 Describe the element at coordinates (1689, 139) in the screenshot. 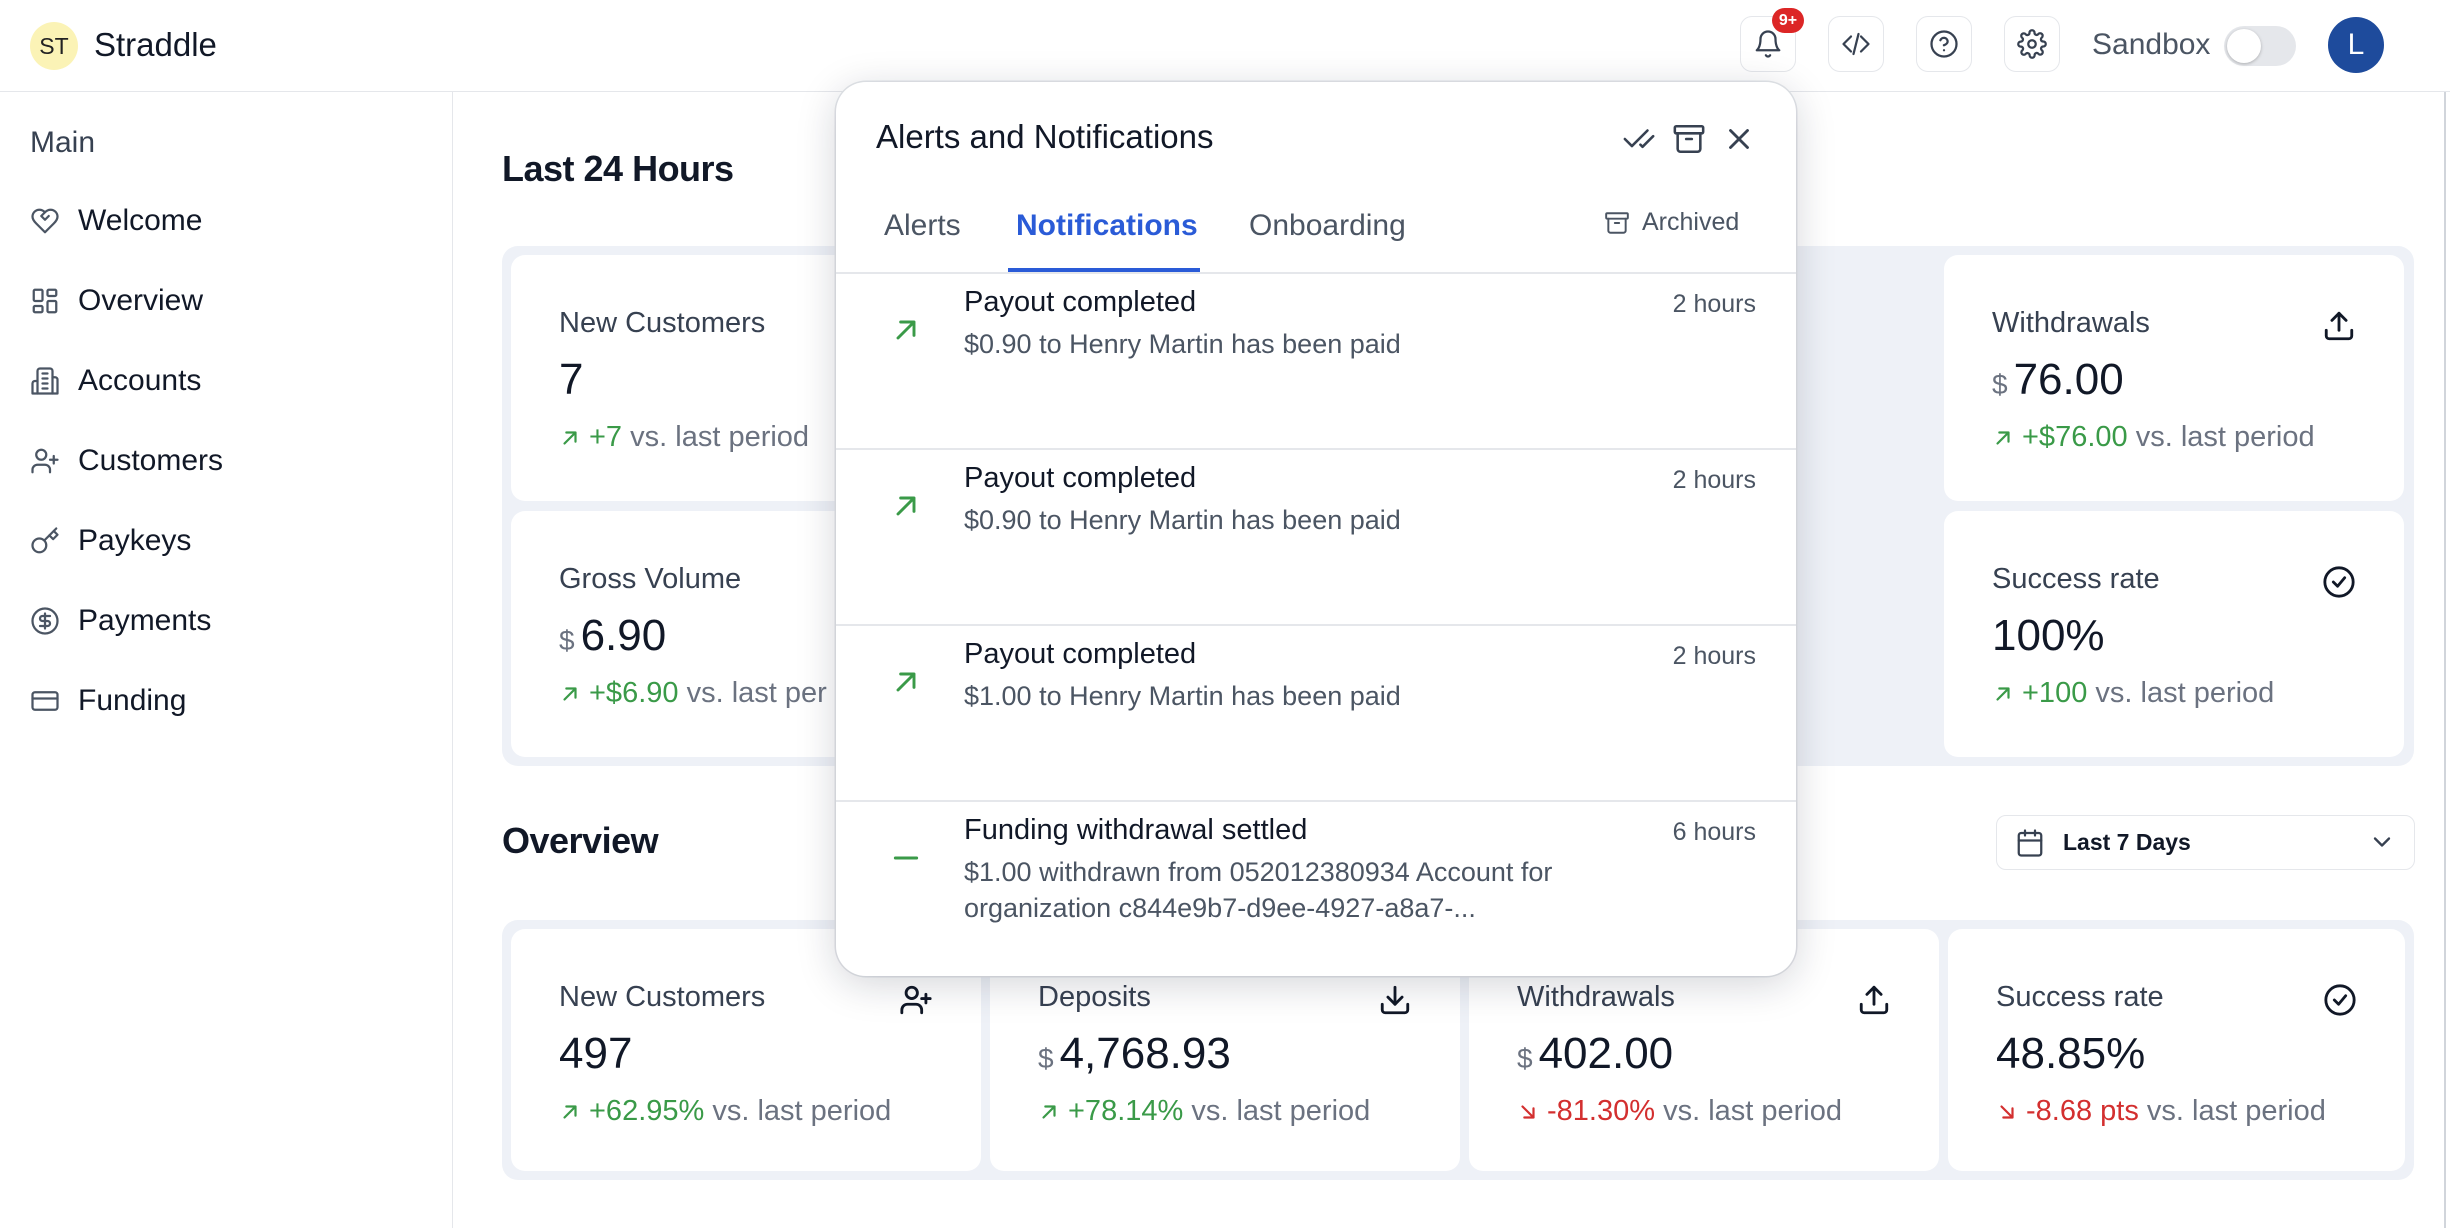

I see `archive-all-icon` at that location.